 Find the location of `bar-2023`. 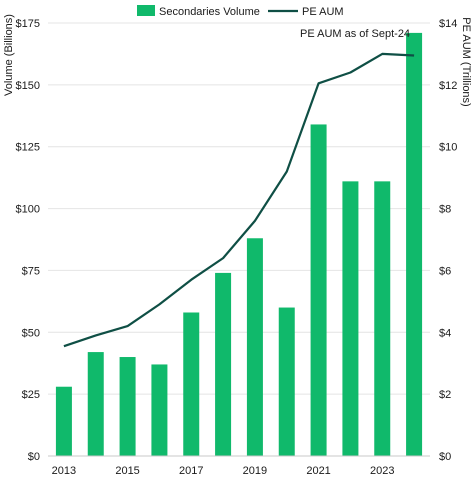

bar-2023 is located at coordinates (382, 318).